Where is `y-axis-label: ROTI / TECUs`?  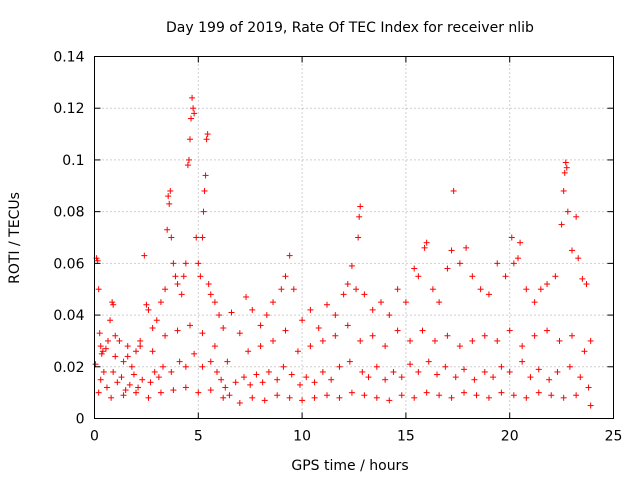 y-axis-label: ROTI / TECUs is located at coordinates (15, 238).